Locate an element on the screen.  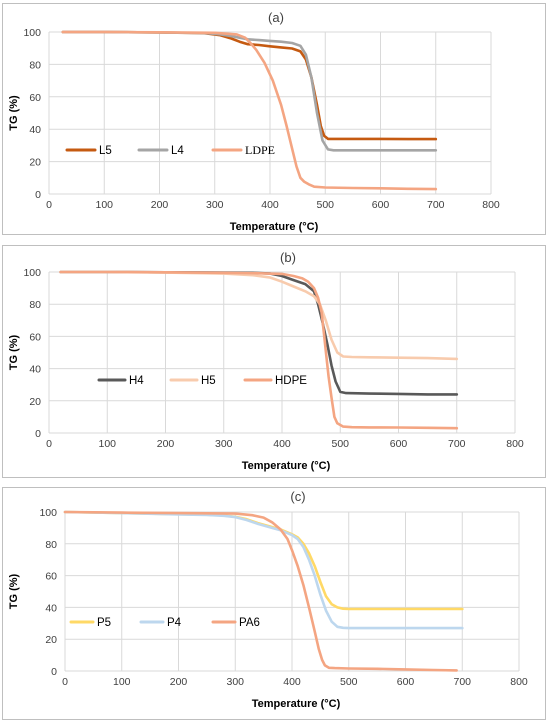
series-line-l5 is located at coordinates (249, 85).